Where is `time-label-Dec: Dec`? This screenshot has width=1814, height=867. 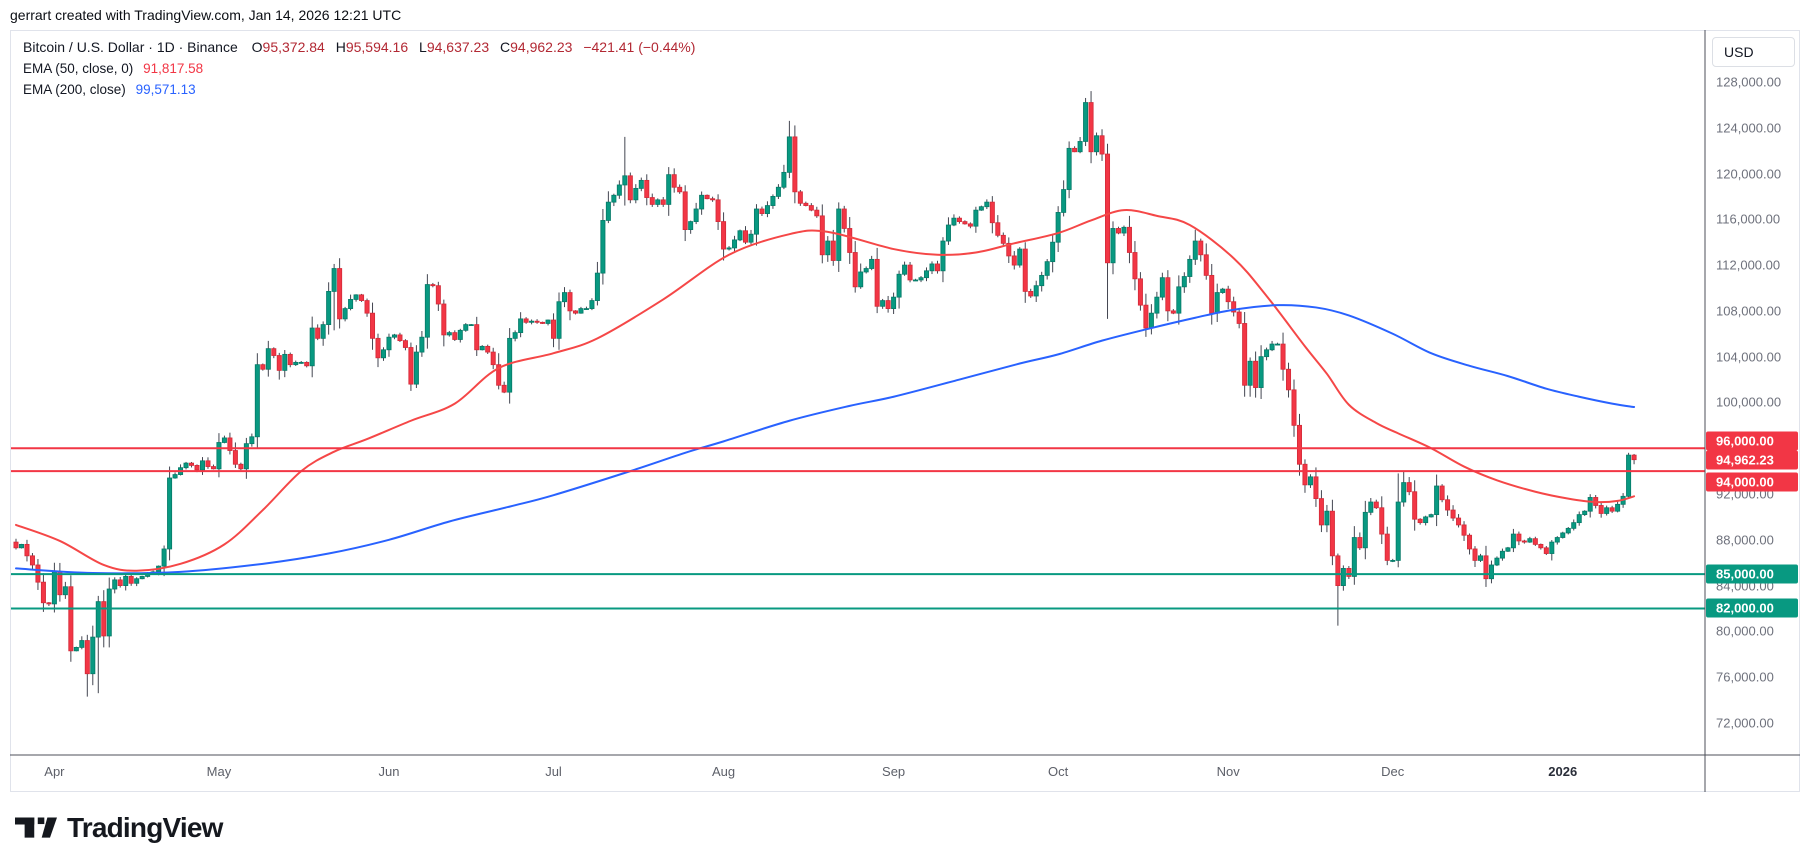 time-label-Dec: Dec is located at coordinates (1393, 771).